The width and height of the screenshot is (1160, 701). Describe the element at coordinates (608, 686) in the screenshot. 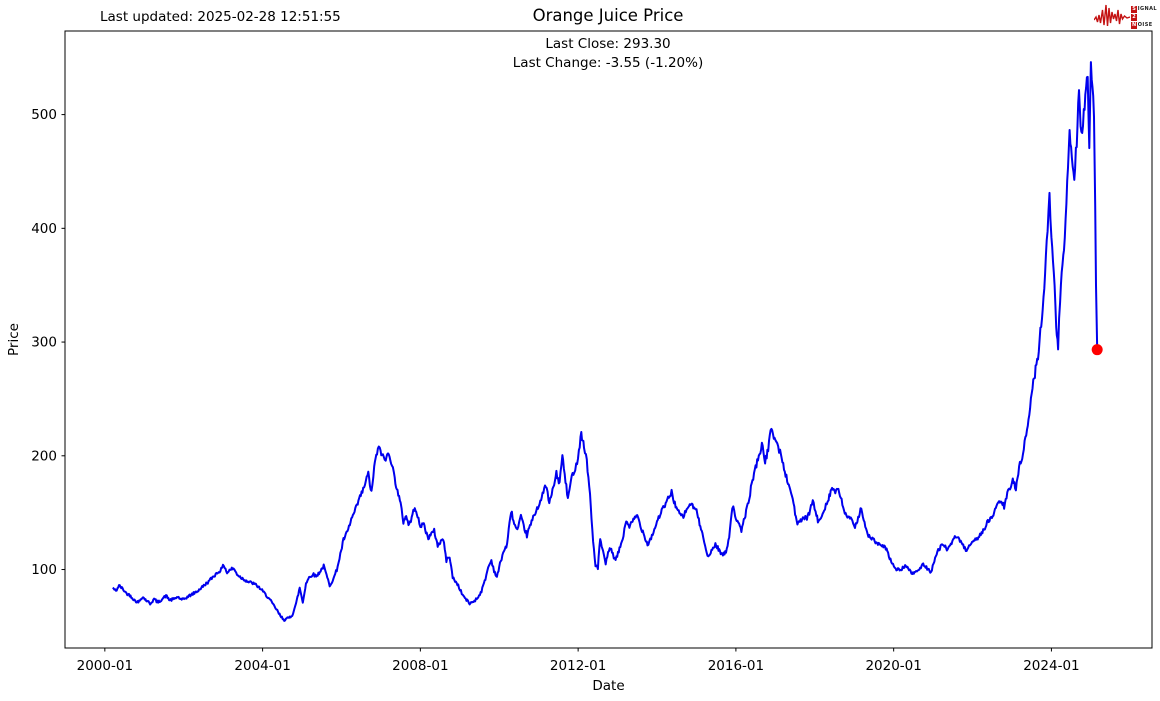

I see `x-axis-label: Date` at that location.